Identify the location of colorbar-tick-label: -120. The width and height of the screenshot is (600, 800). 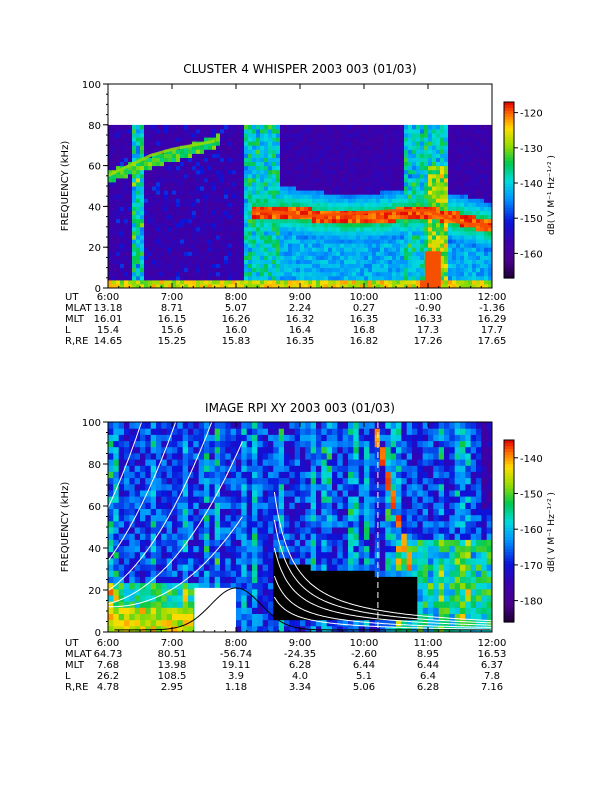
(531, 114).